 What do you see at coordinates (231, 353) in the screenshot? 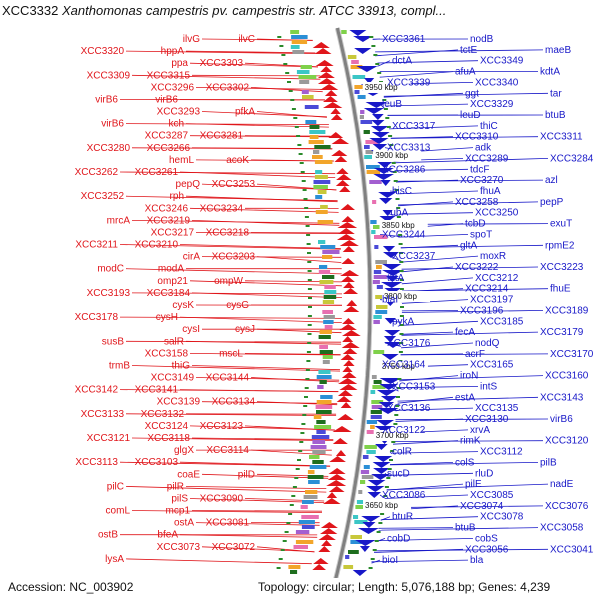
I see `gene-label: mscL` at bounding box center [231, 353].